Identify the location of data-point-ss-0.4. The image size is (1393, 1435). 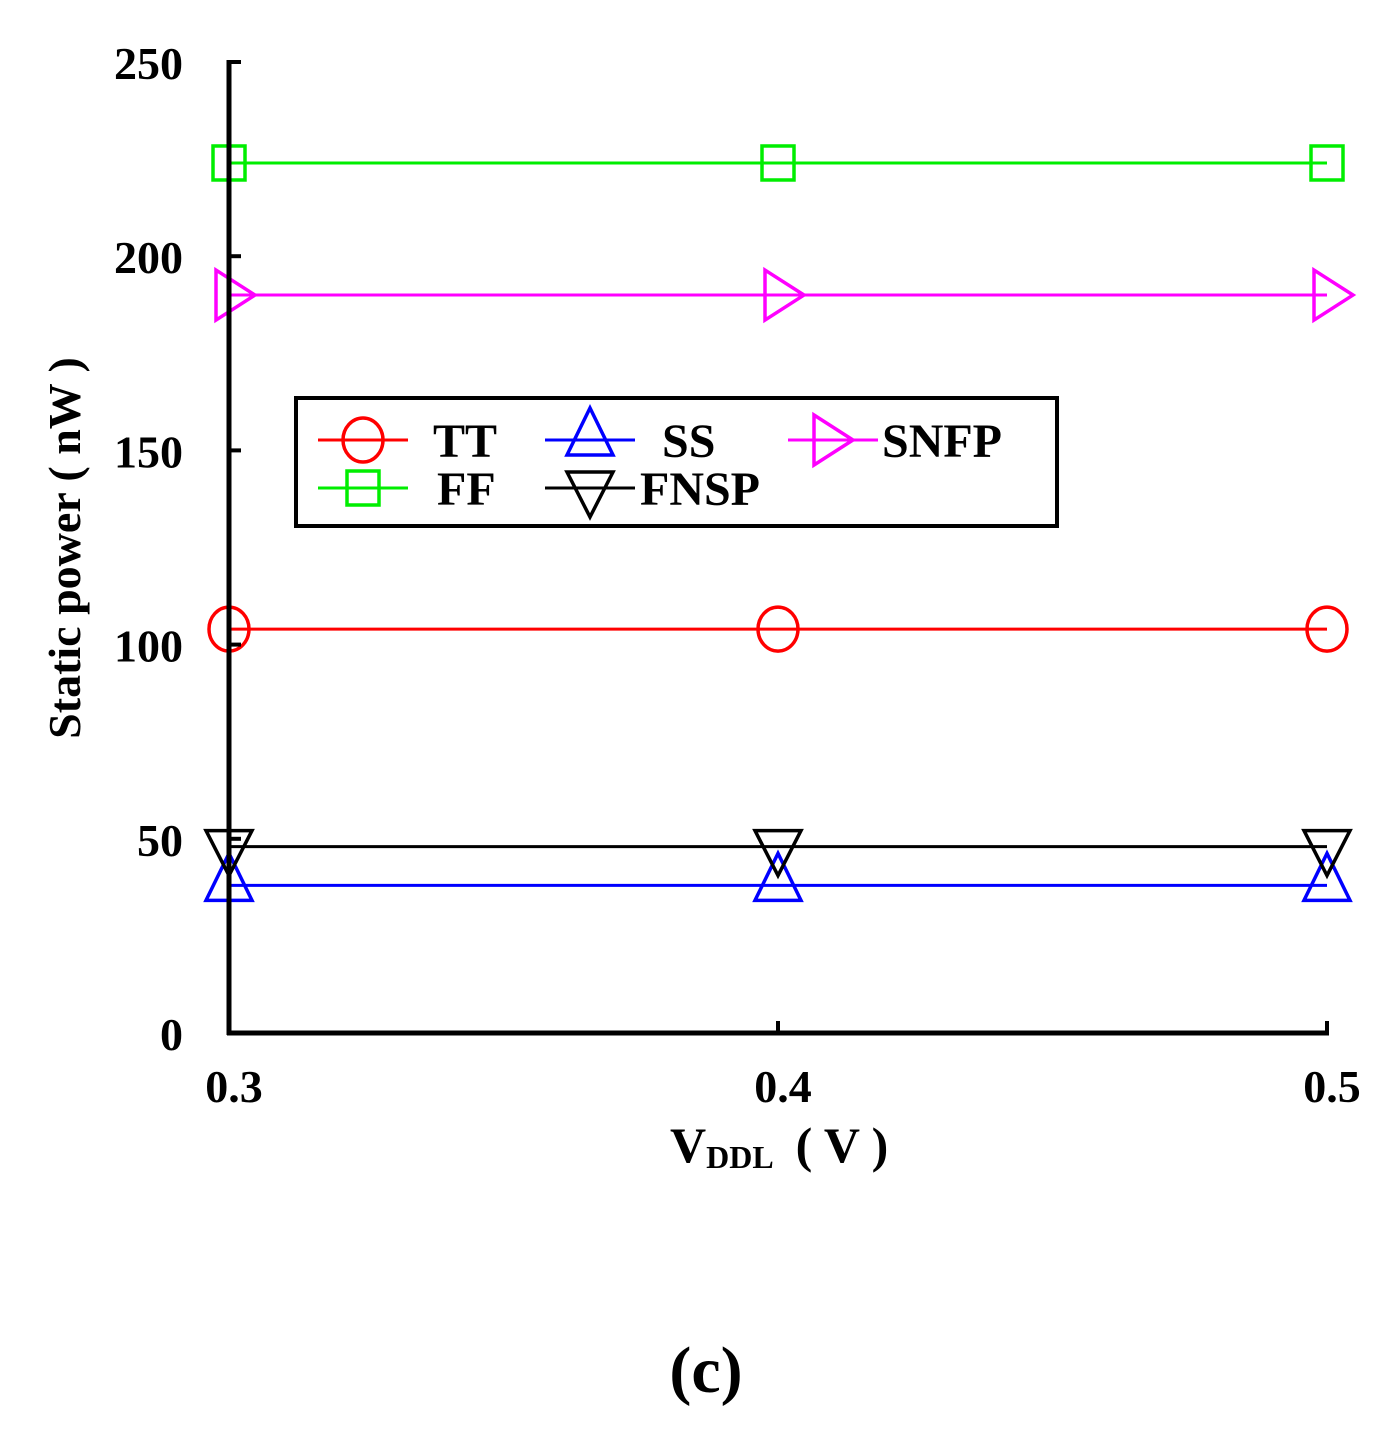
(778, 876).